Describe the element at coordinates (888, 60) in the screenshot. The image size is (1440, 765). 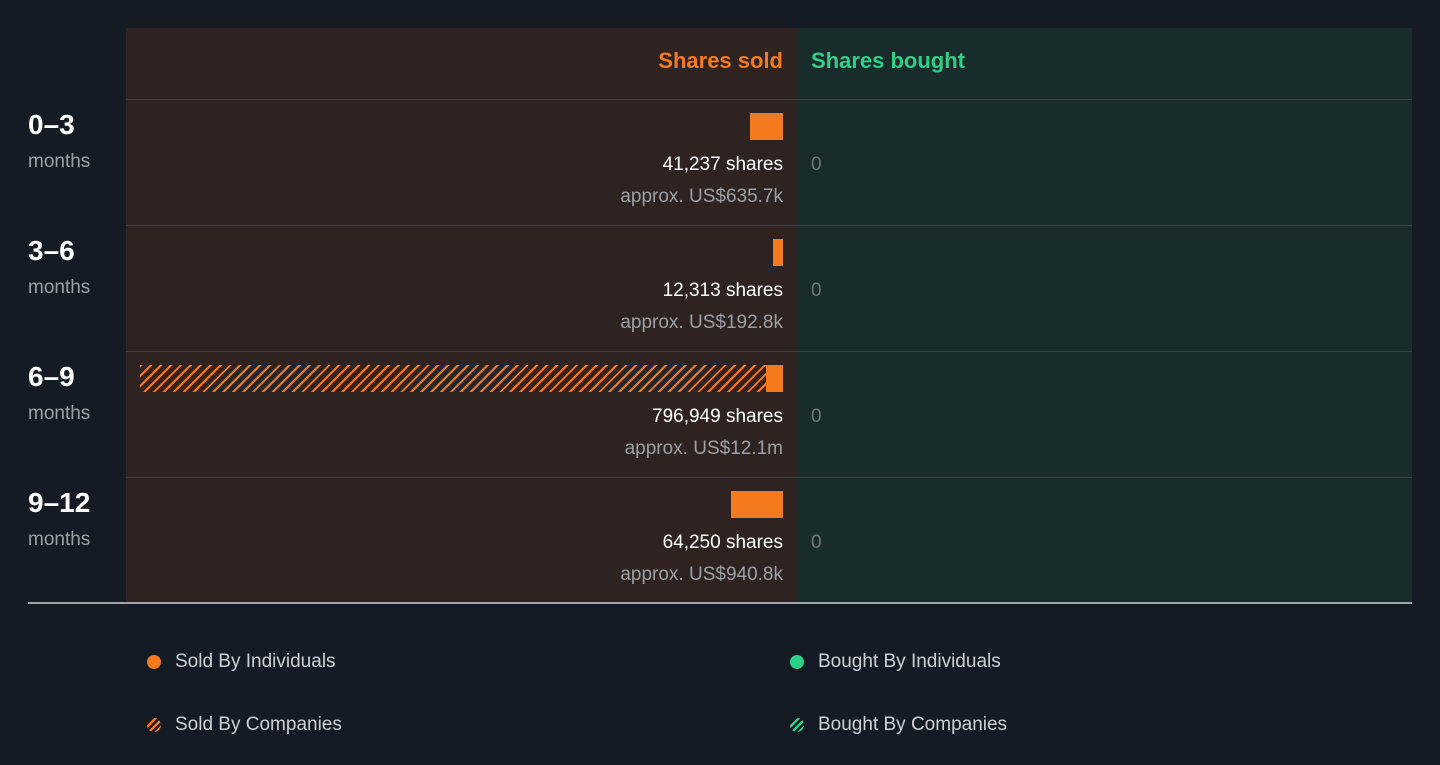
I see `shares-bought-header: Shares bought` at that location.